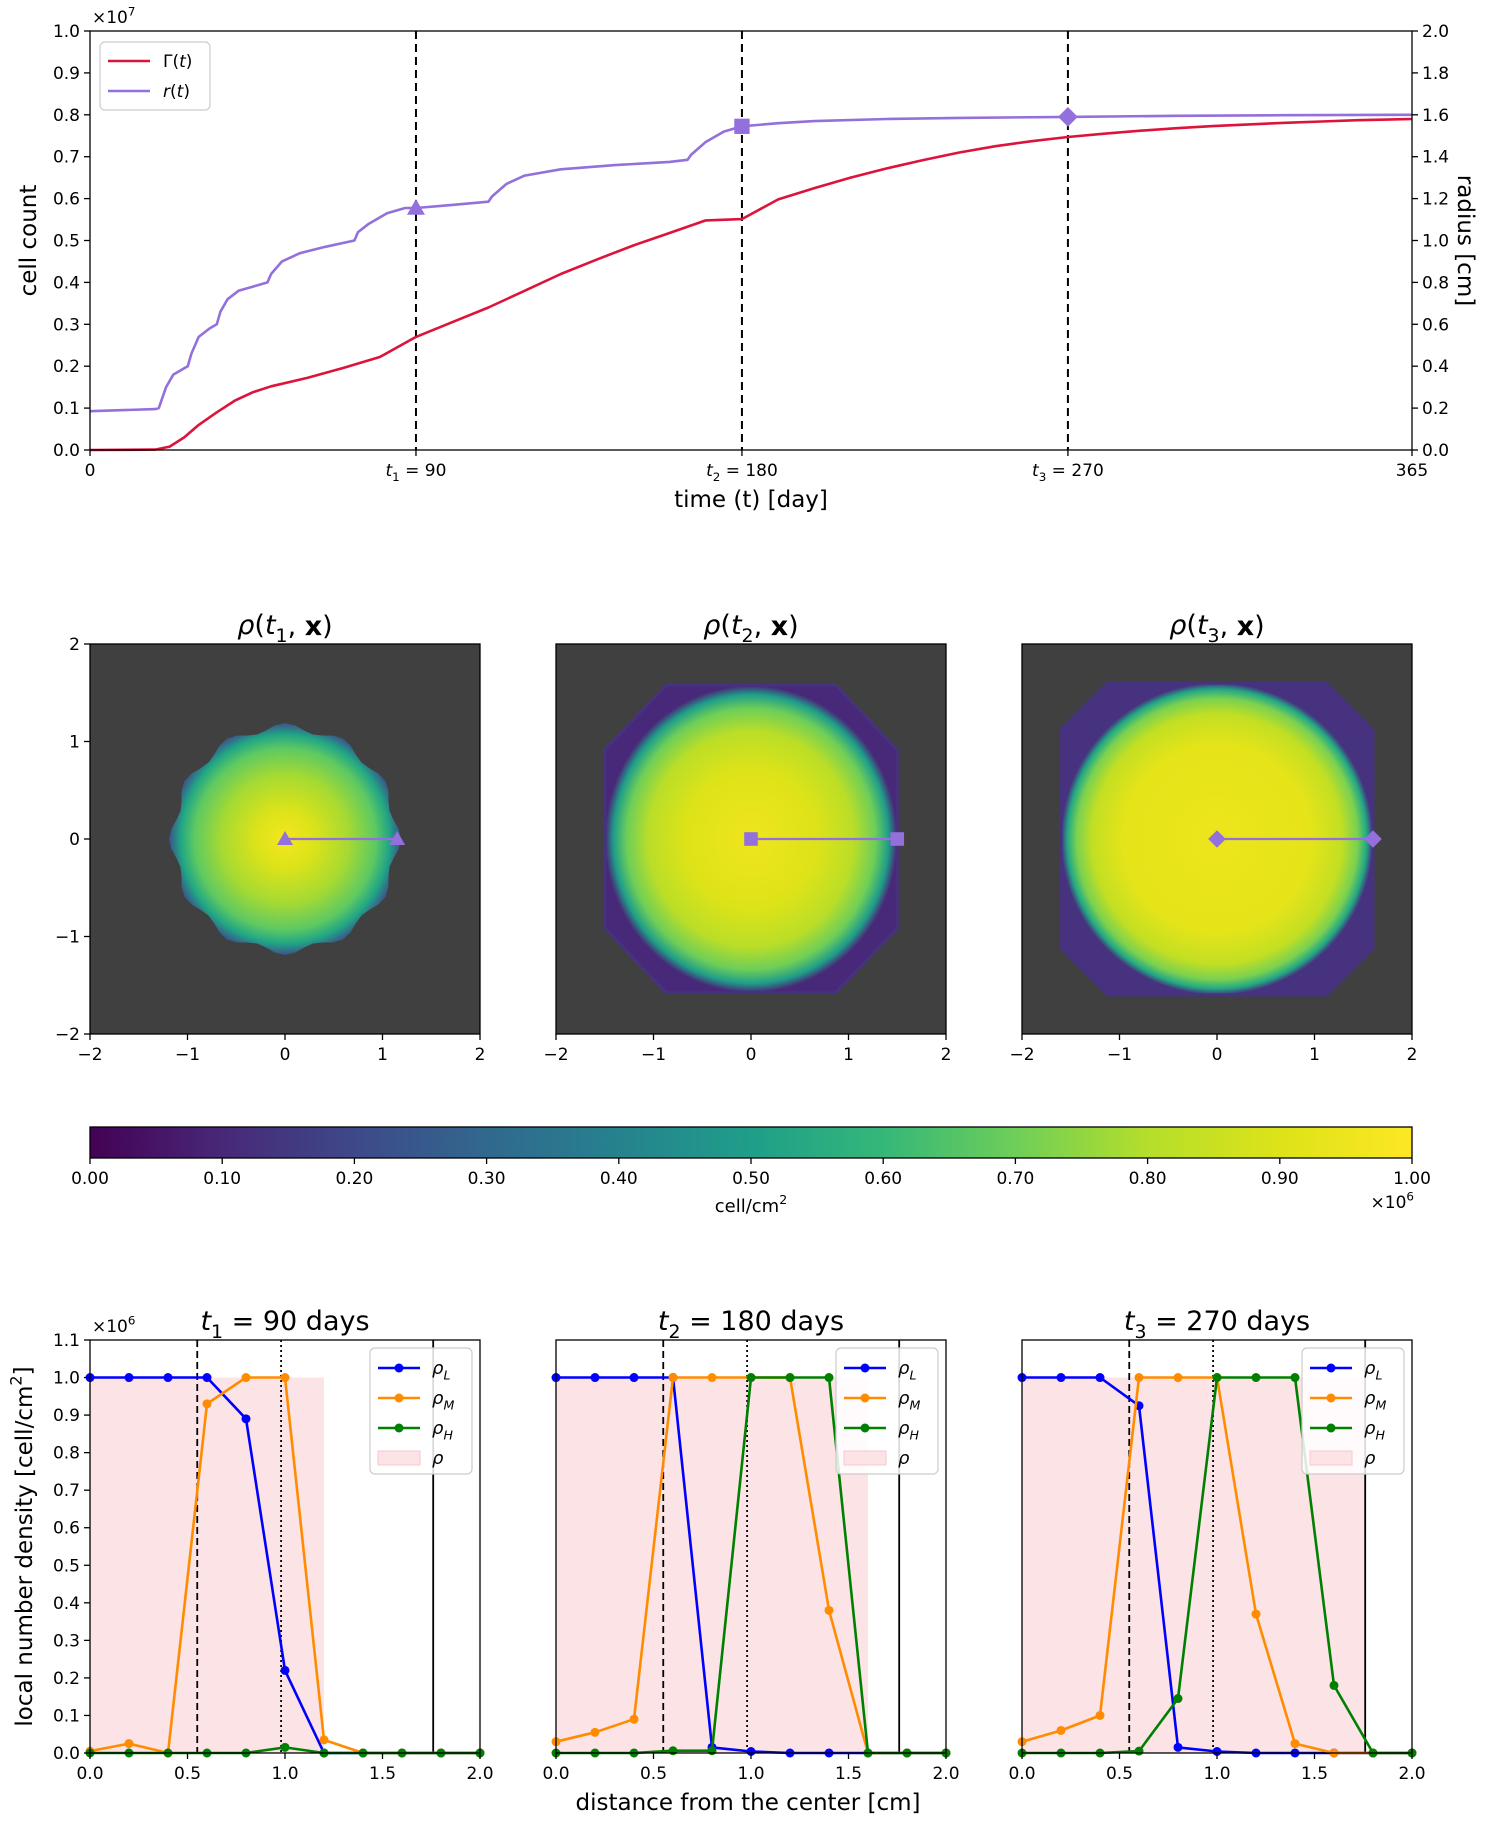 The width and height of the screenshot is (1487, 1821). I want to click on profile-ytick-label: 0.3, so click(66, 1641).